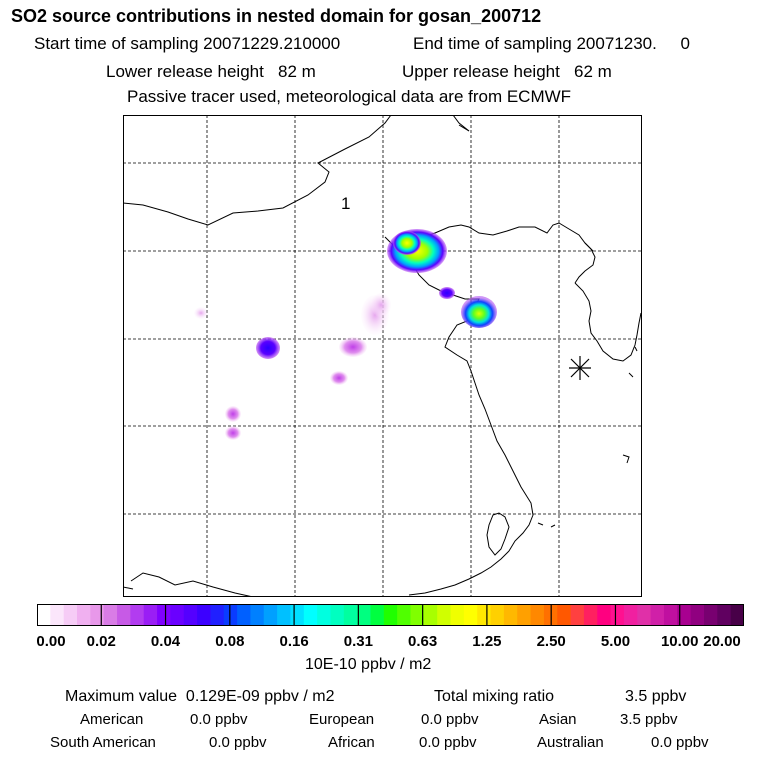 This screenshot has width=768, height=768. Describe the element at coordinates (200, 696) in the screenshot. I see `max-value-text: Maximum value 0.129E-09 ppbv / m2` at that location.